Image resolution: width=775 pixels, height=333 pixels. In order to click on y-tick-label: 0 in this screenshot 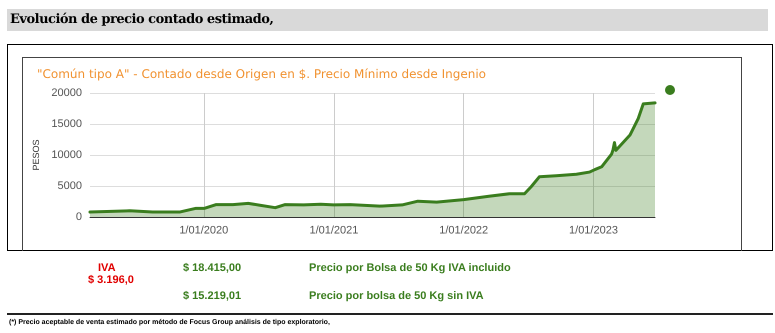, I will do `click(79, 217)`.